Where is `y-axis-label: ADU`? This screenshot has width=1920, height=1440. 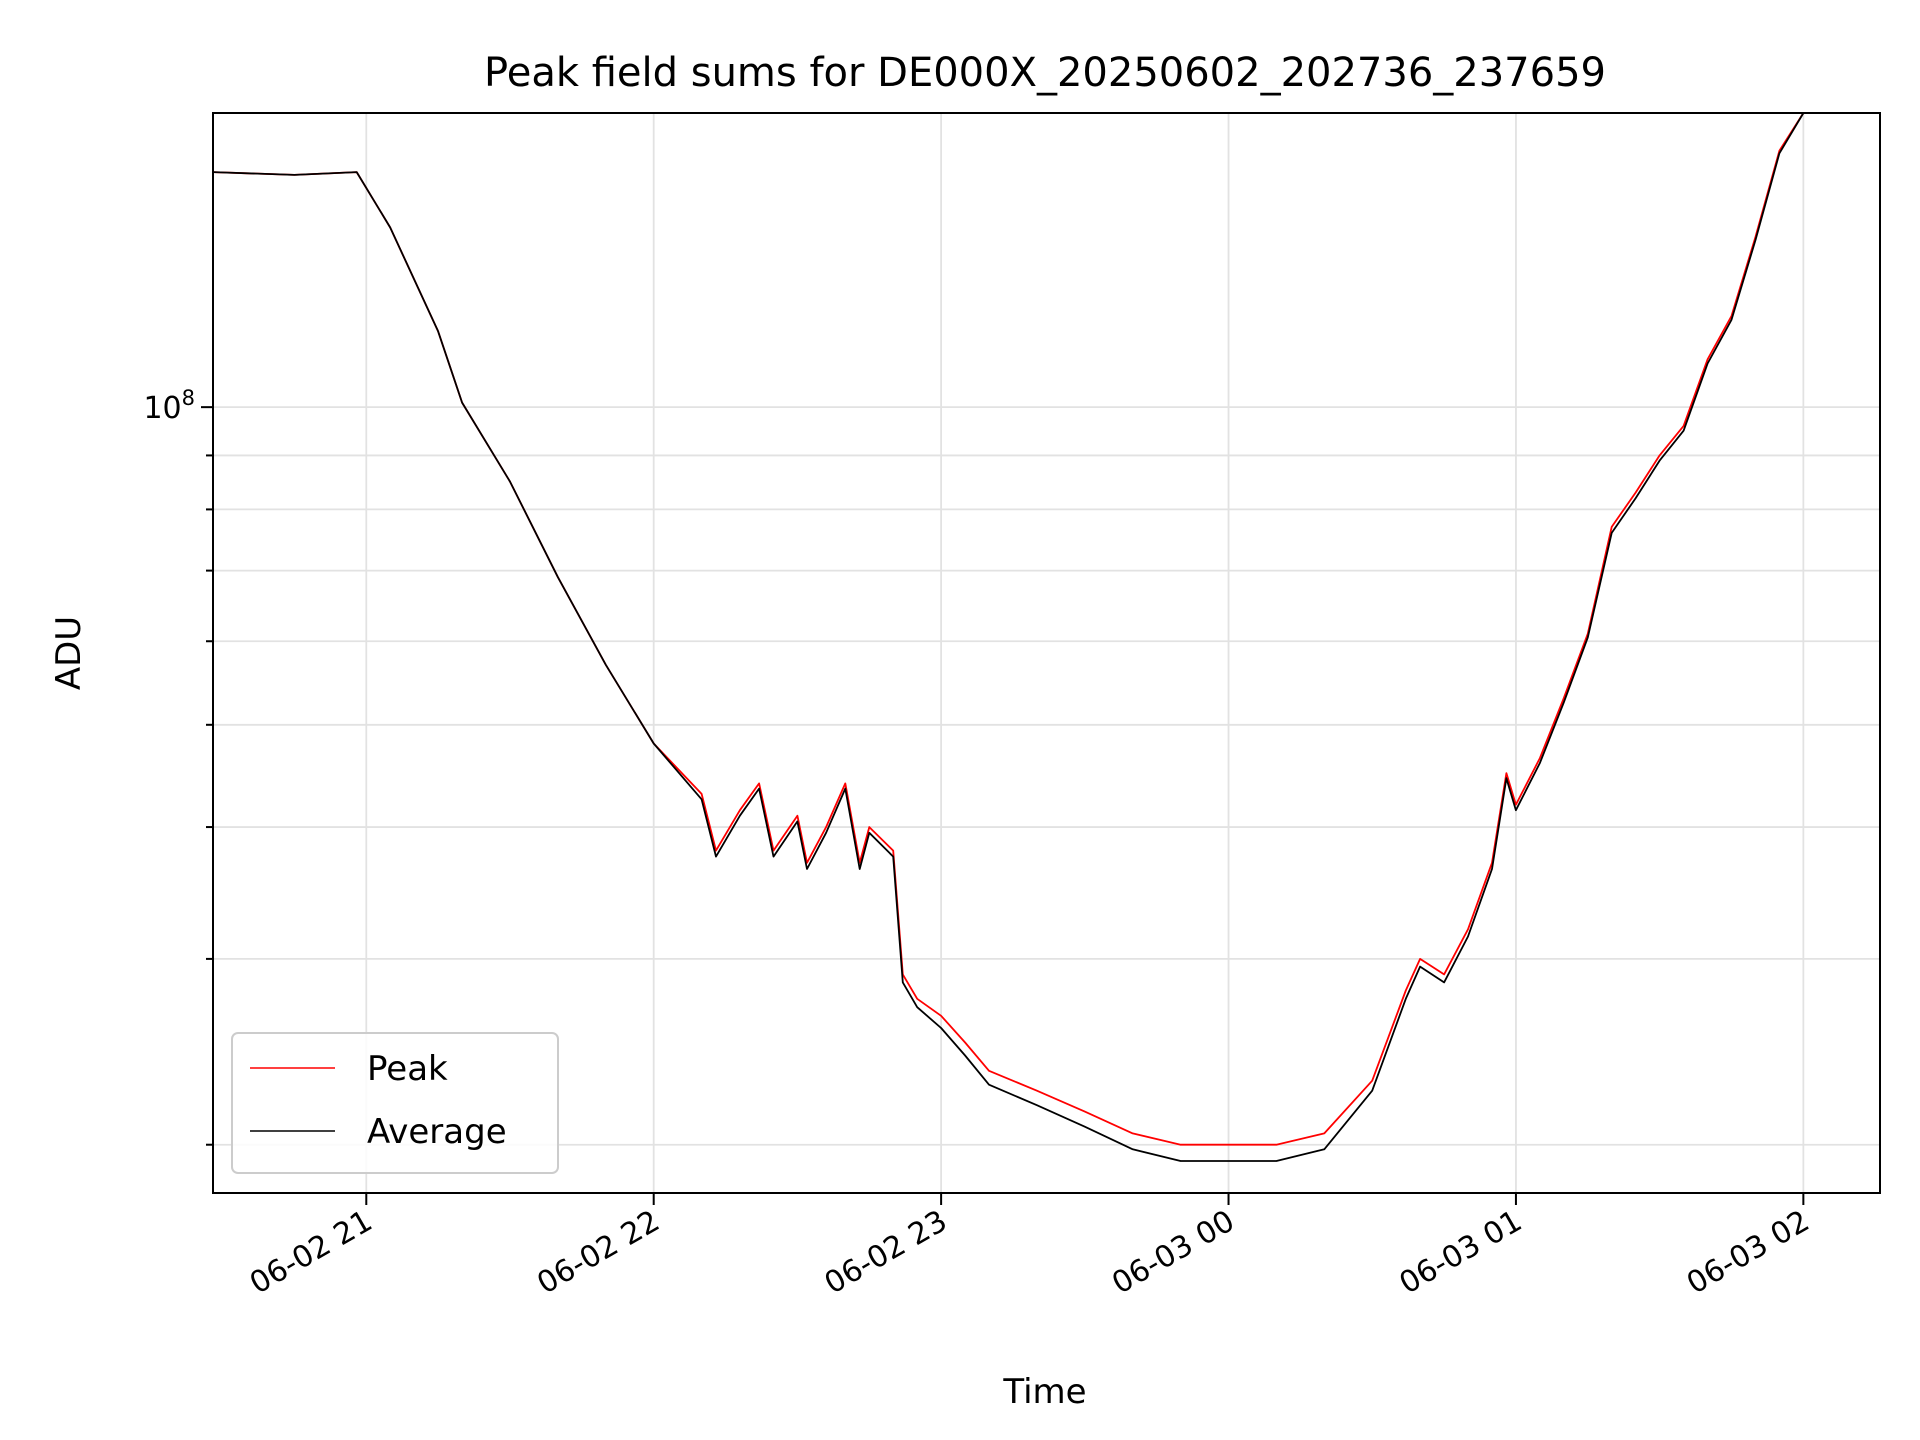
y-axis-label: ADU is located at coordinates (69, 653).